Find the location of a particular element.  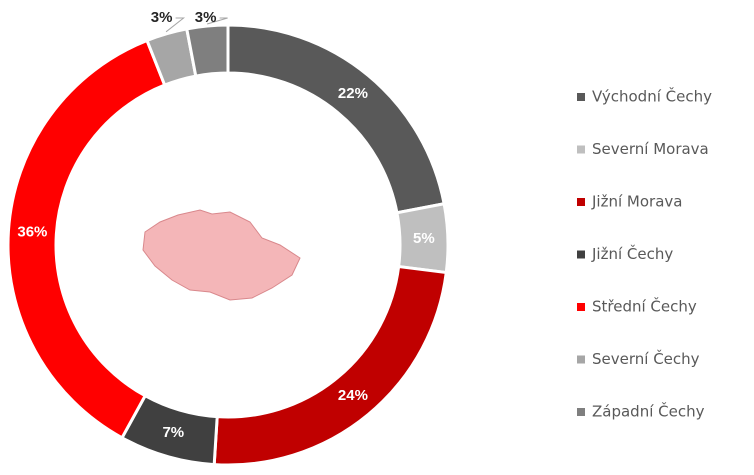

legend-label: Střední Čechy is located at coordinates (644, 306).